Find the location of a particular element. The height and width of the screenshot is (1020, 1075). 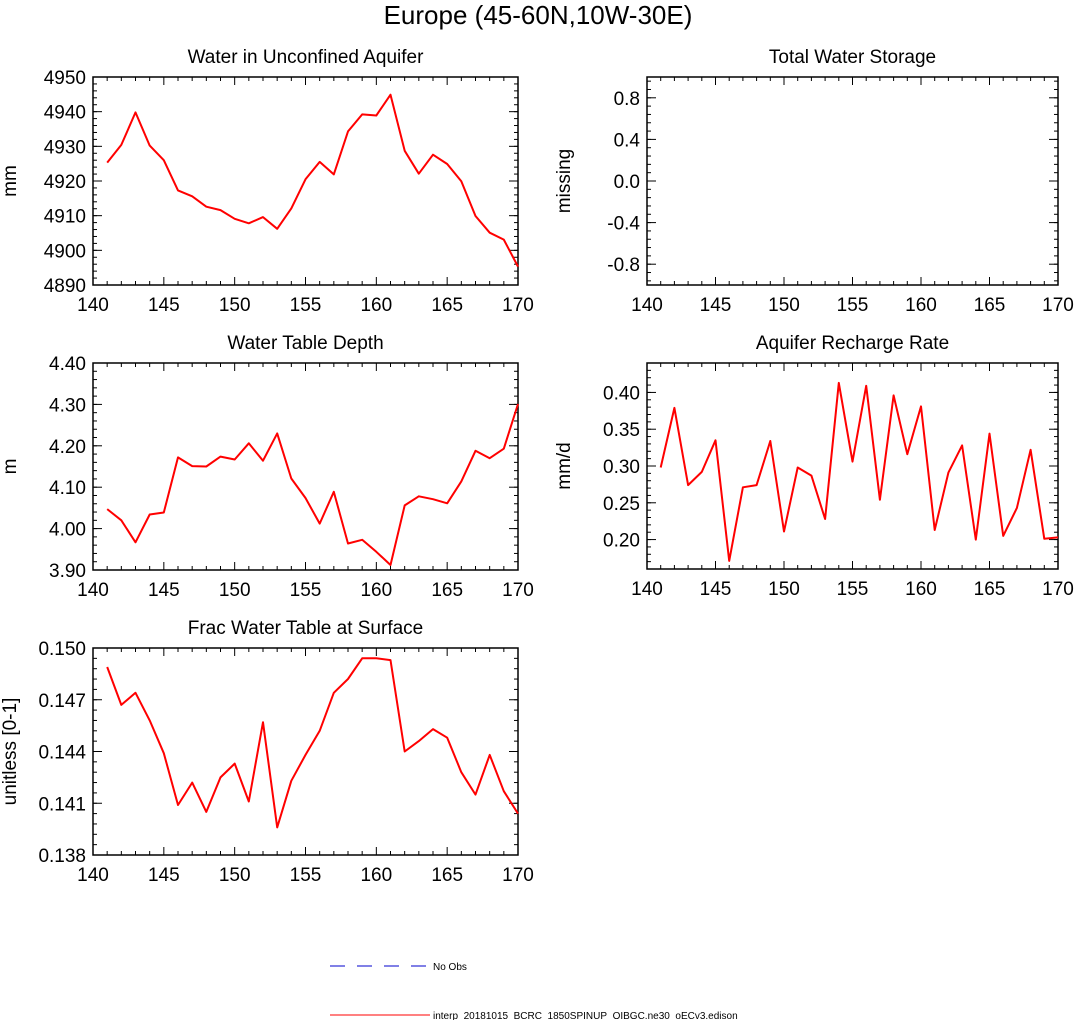

y-tick-label: 4930 is located at coordinates (65, 147).